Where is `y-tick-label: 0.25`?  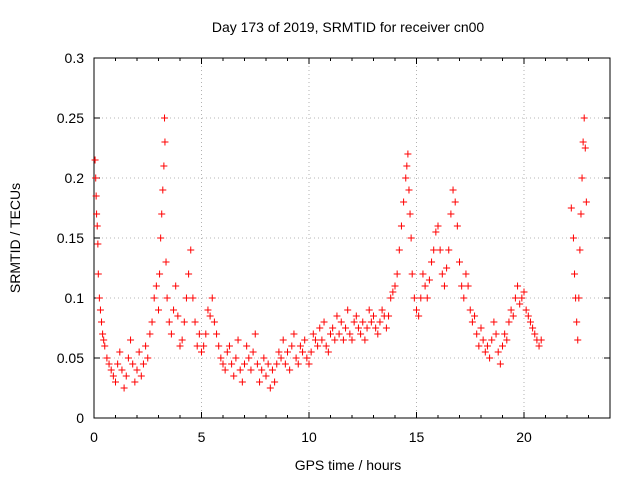 y-tick-label: 0.25 is located at coordinates (70, 118).